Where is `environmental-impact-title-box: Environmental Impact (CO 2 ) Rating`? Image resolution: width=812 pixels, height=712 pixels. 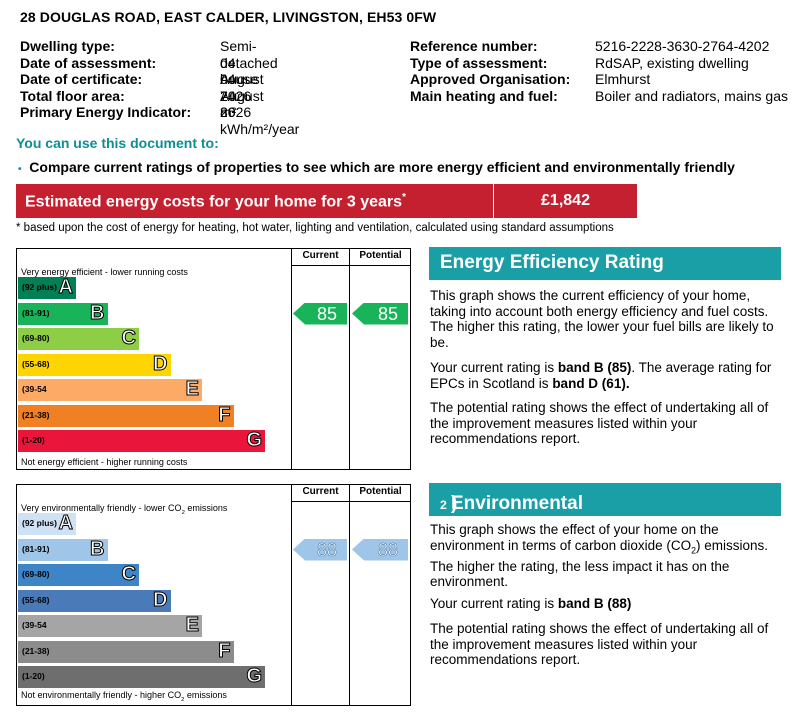
environmental-impact-title-box: Environmental Impact (CO 2 ) Rating is located at coordinates (605, 509).